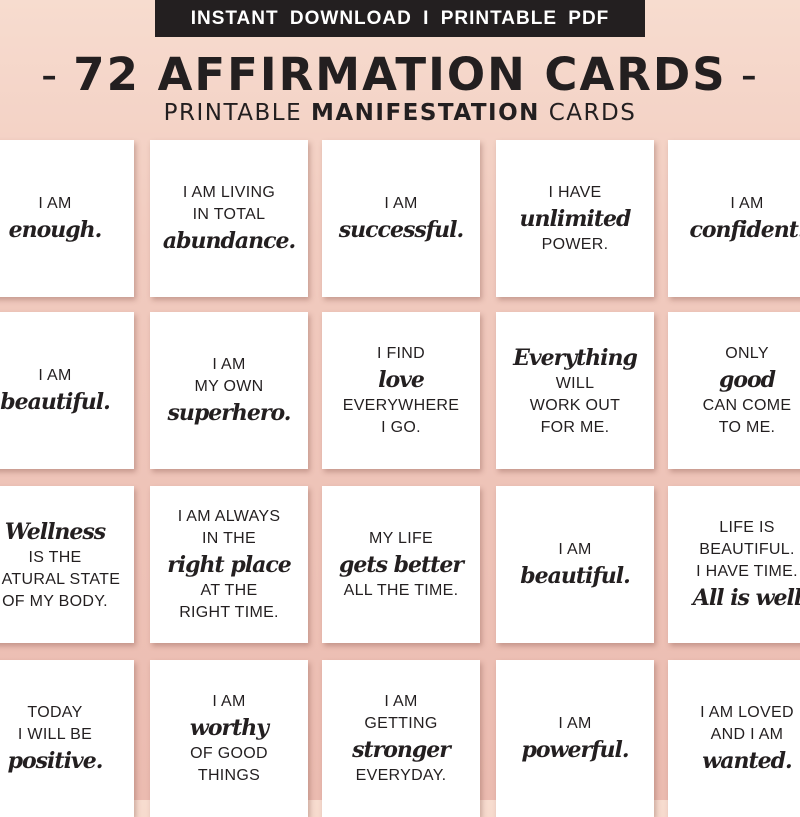 Image resolution: width=800 pixels, height=817 pixels. What do you see at coordinates (401, 538) in the screenshot?
I see `card-text: MY LIFE` at bounding box center [401, 538].